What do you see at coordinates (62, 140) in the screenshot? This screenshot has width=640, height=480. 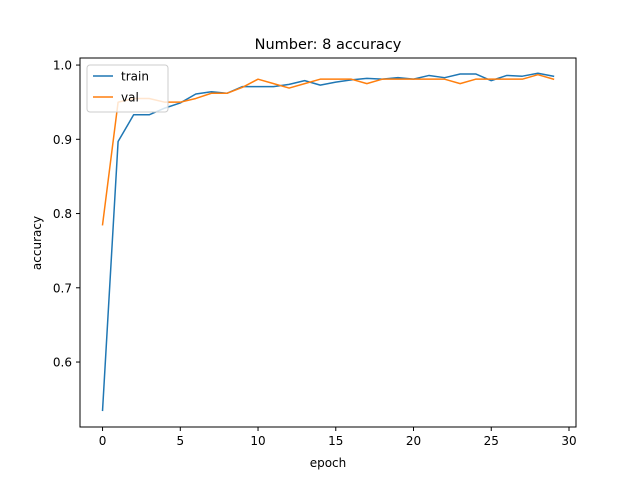 I see `y-tick-label: 0.9` at bounding box center [62, 140].